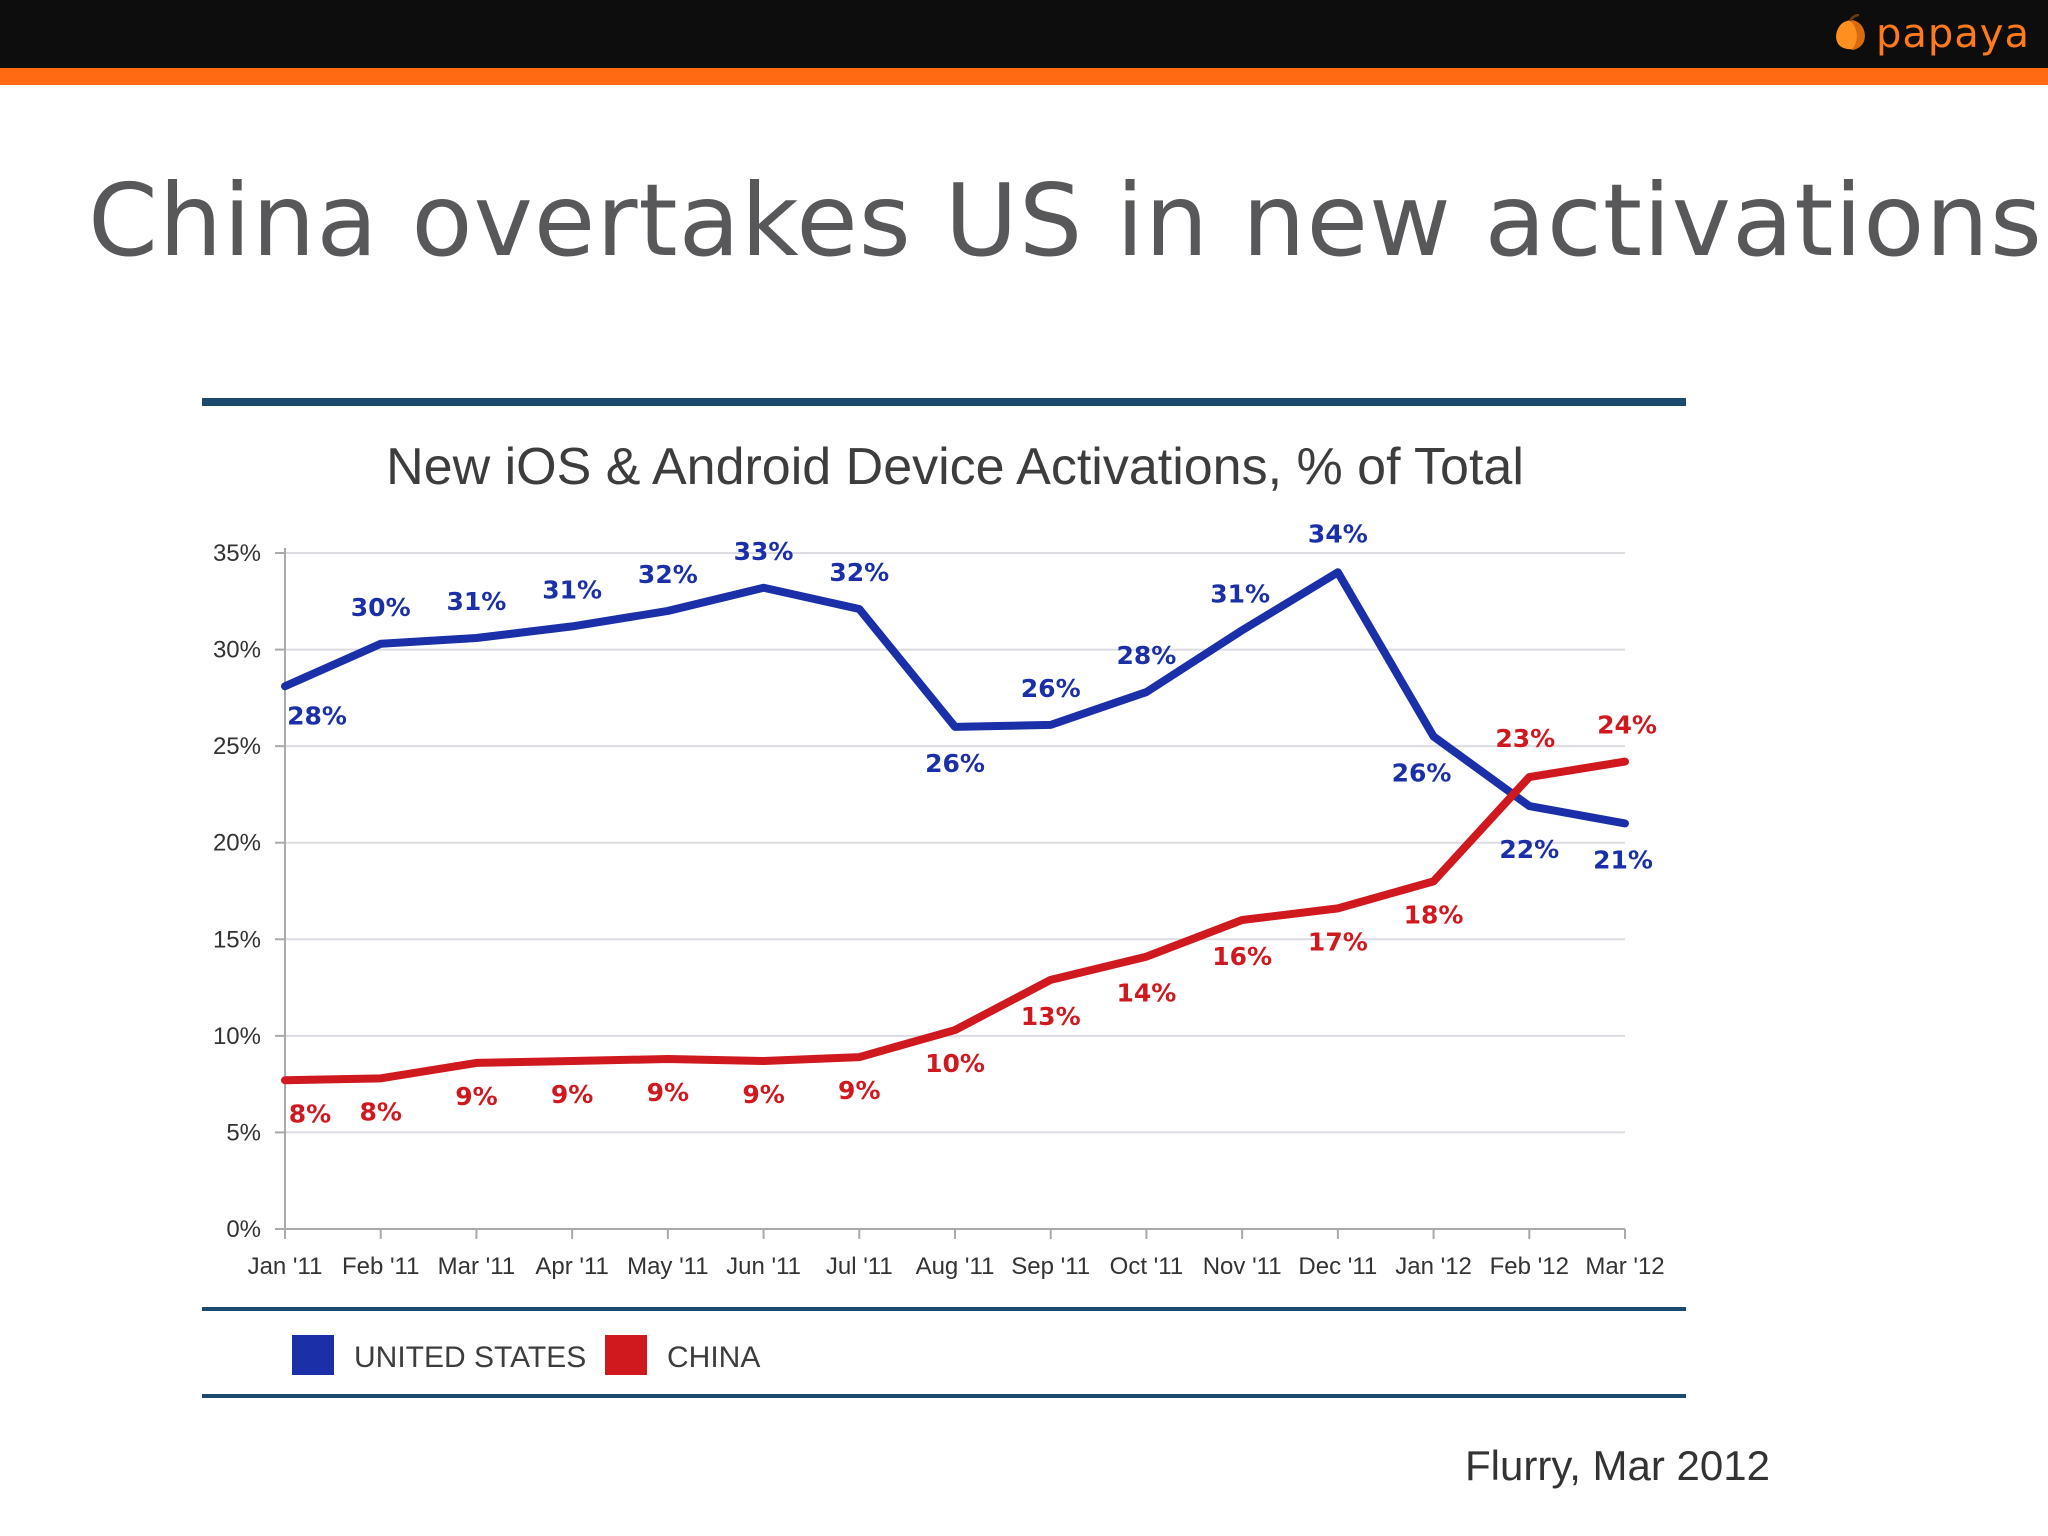  Describe the element at coordinates (859, 1266) in the screenshot. I see `x-tick-label: Jul '11` at that location.